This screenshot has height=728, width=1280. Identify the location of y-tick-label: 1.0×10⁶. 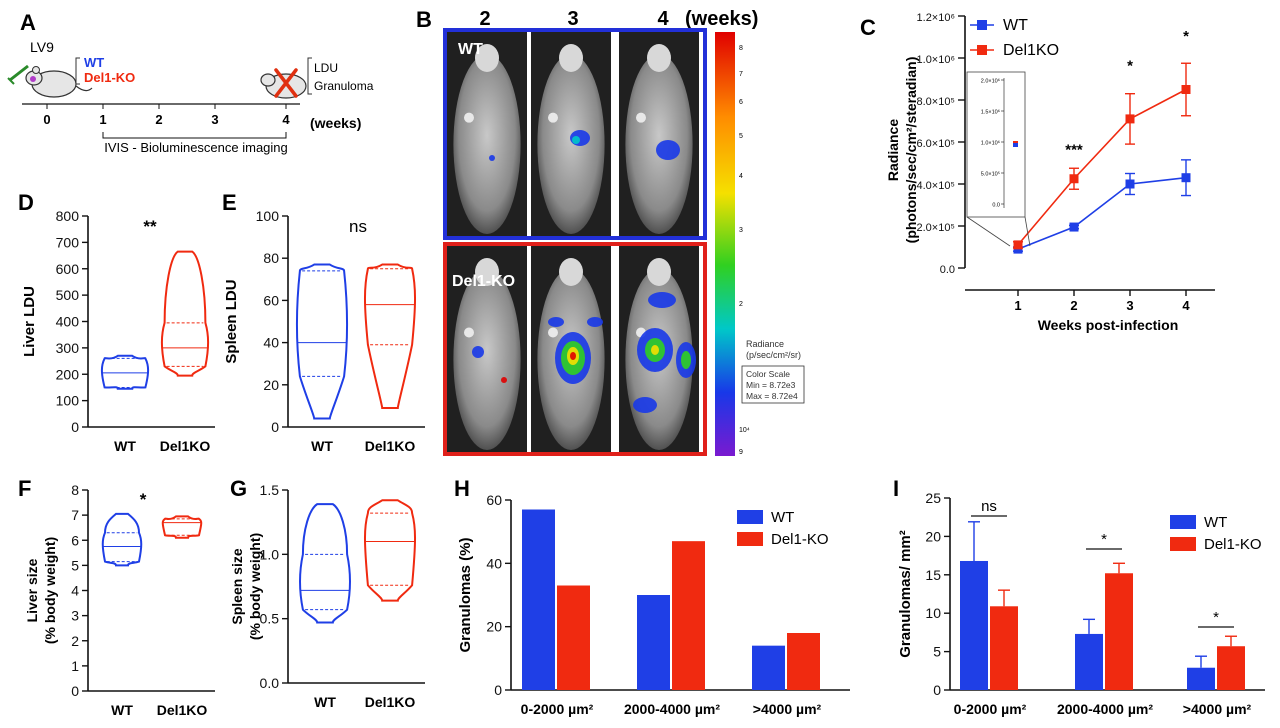
(936, 60).